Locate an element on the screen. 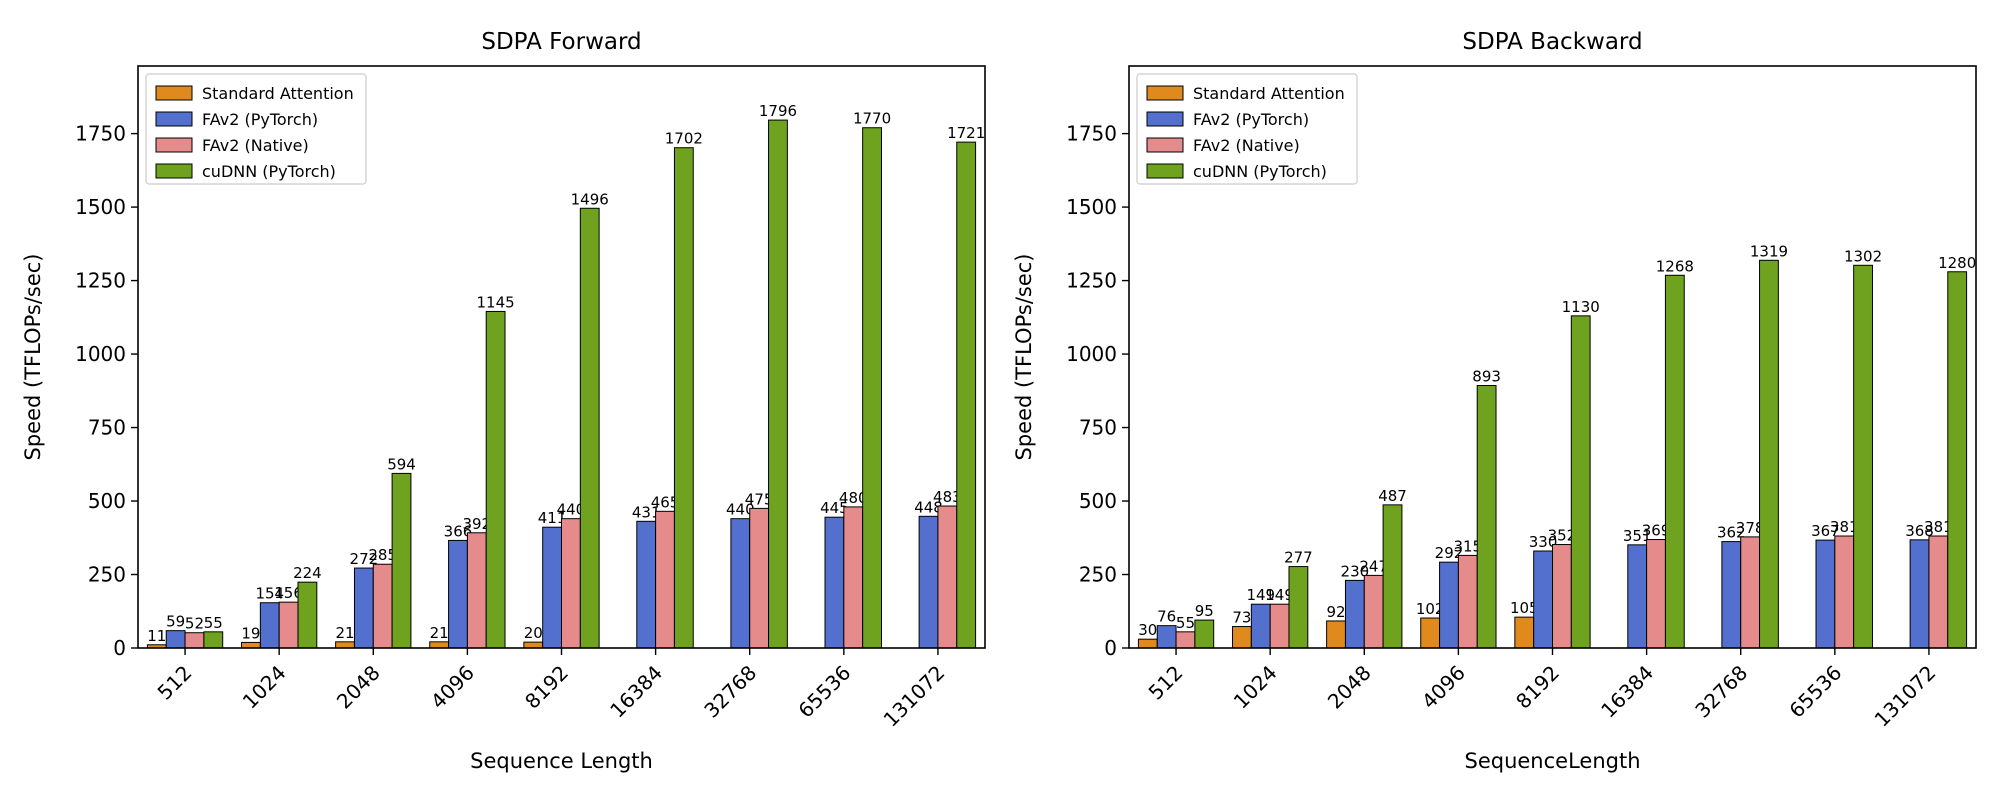  data-label: 21 is located at coordinates (344, 633).